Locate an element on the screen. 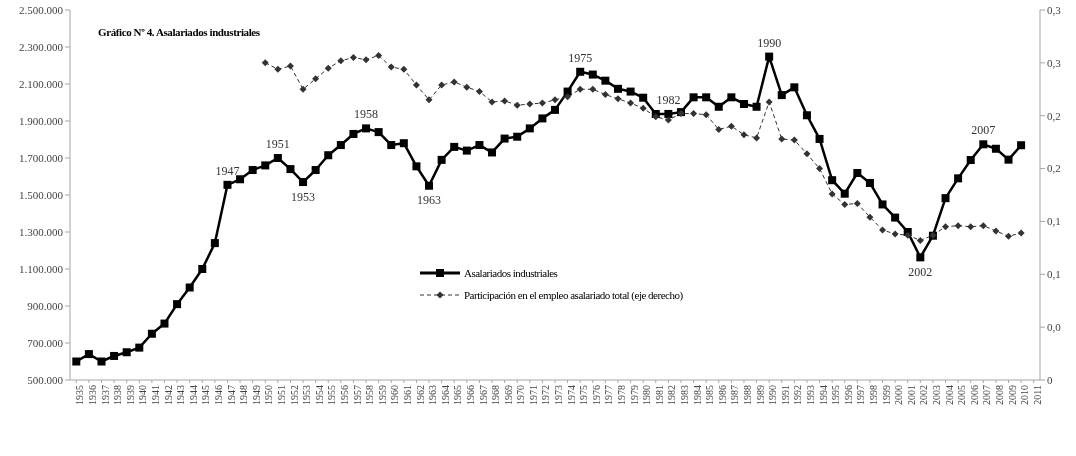 The image size is (1076, 456). x-tick-label: 1956 is located at coordinates (344, 395).